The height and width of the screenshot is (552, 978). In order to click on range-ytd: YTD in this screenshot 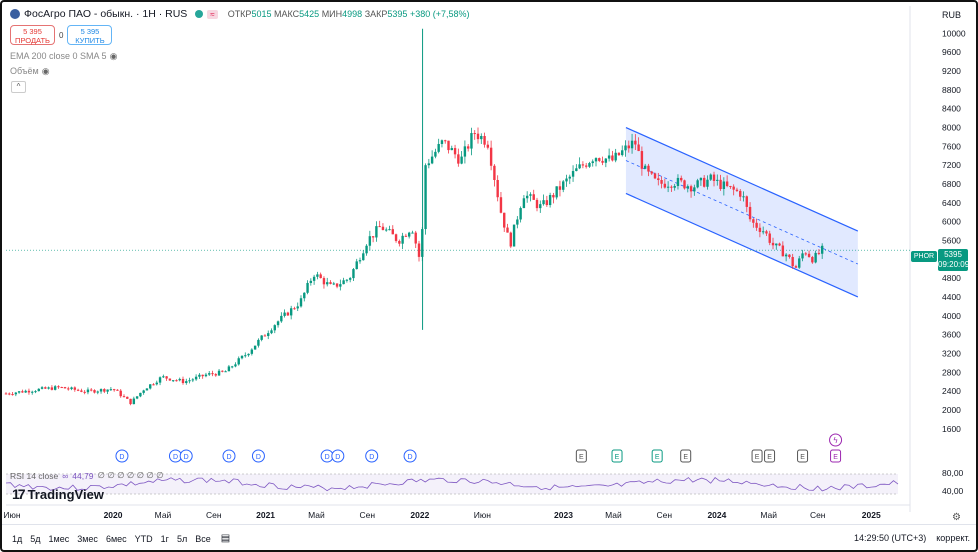, I will do `click(143, 538)`.